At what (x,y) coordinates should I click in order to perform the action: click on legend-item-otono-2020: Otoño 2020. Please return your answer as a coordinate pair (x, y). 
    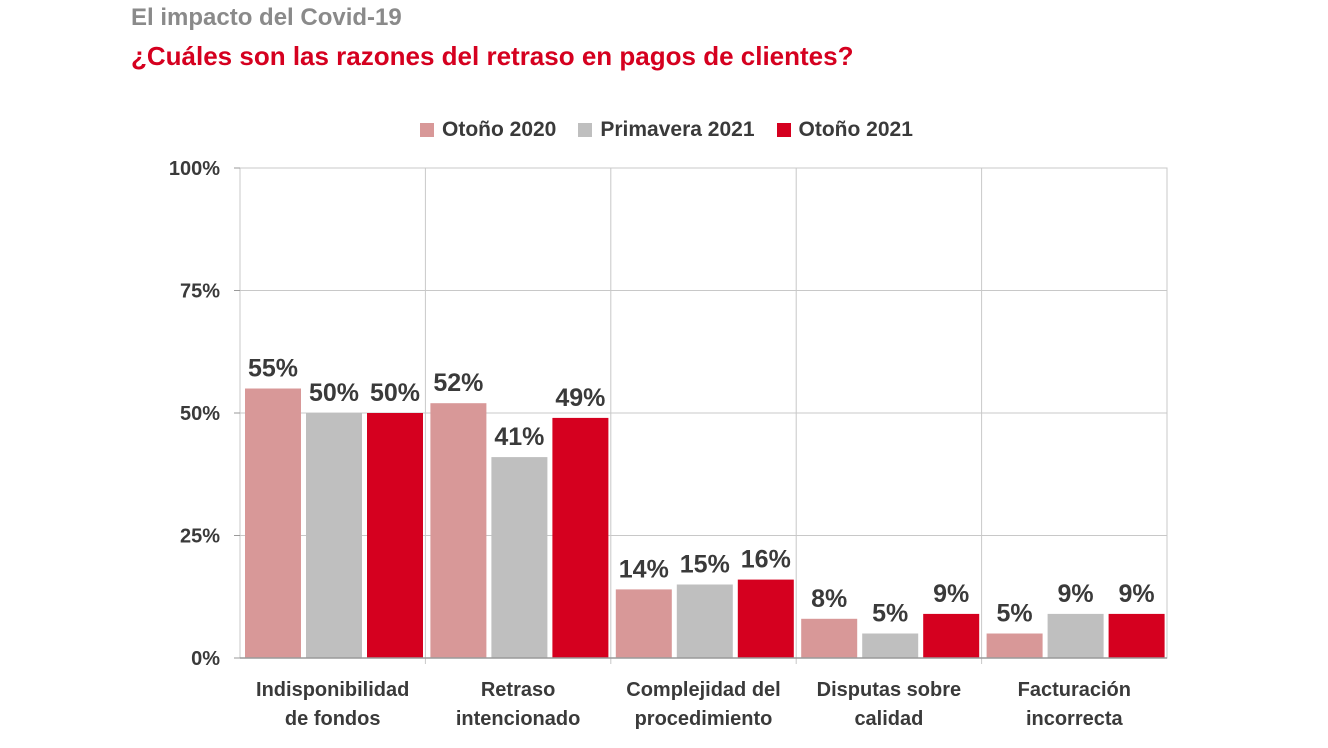
    Looking at the image, I should click on (488, 130).